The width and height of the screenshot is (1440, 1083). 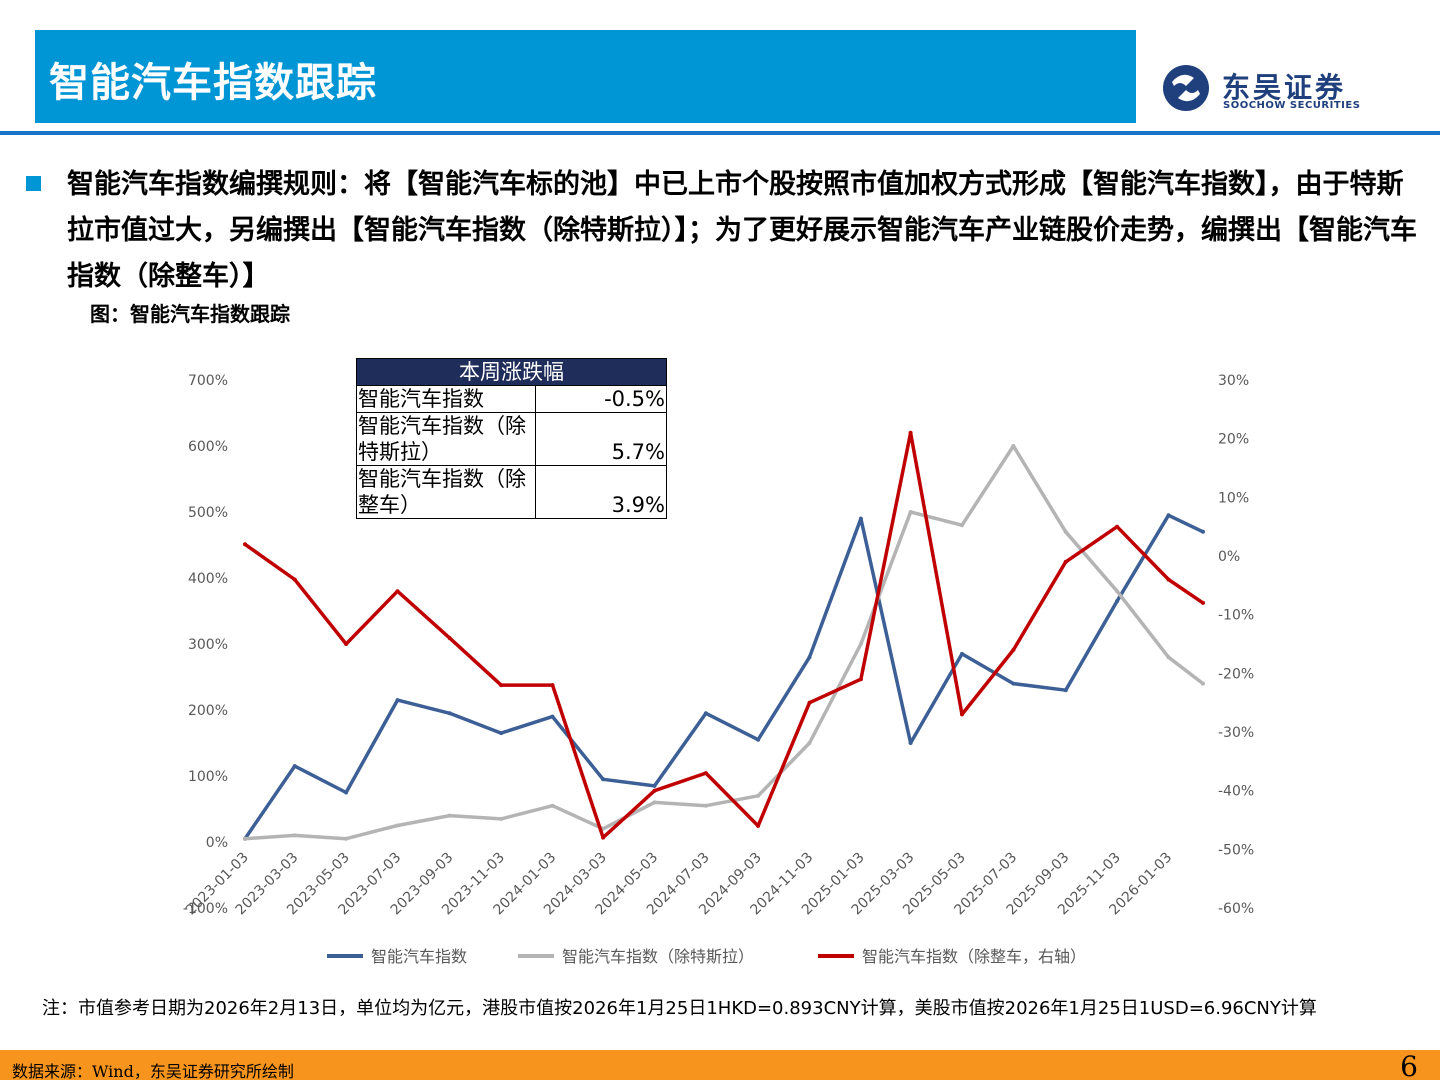 What do you see at coordinates (1236, 733) in the screenshot?
I see `right-axis-tick-label: -30%` at bounding box center [1236, 733].